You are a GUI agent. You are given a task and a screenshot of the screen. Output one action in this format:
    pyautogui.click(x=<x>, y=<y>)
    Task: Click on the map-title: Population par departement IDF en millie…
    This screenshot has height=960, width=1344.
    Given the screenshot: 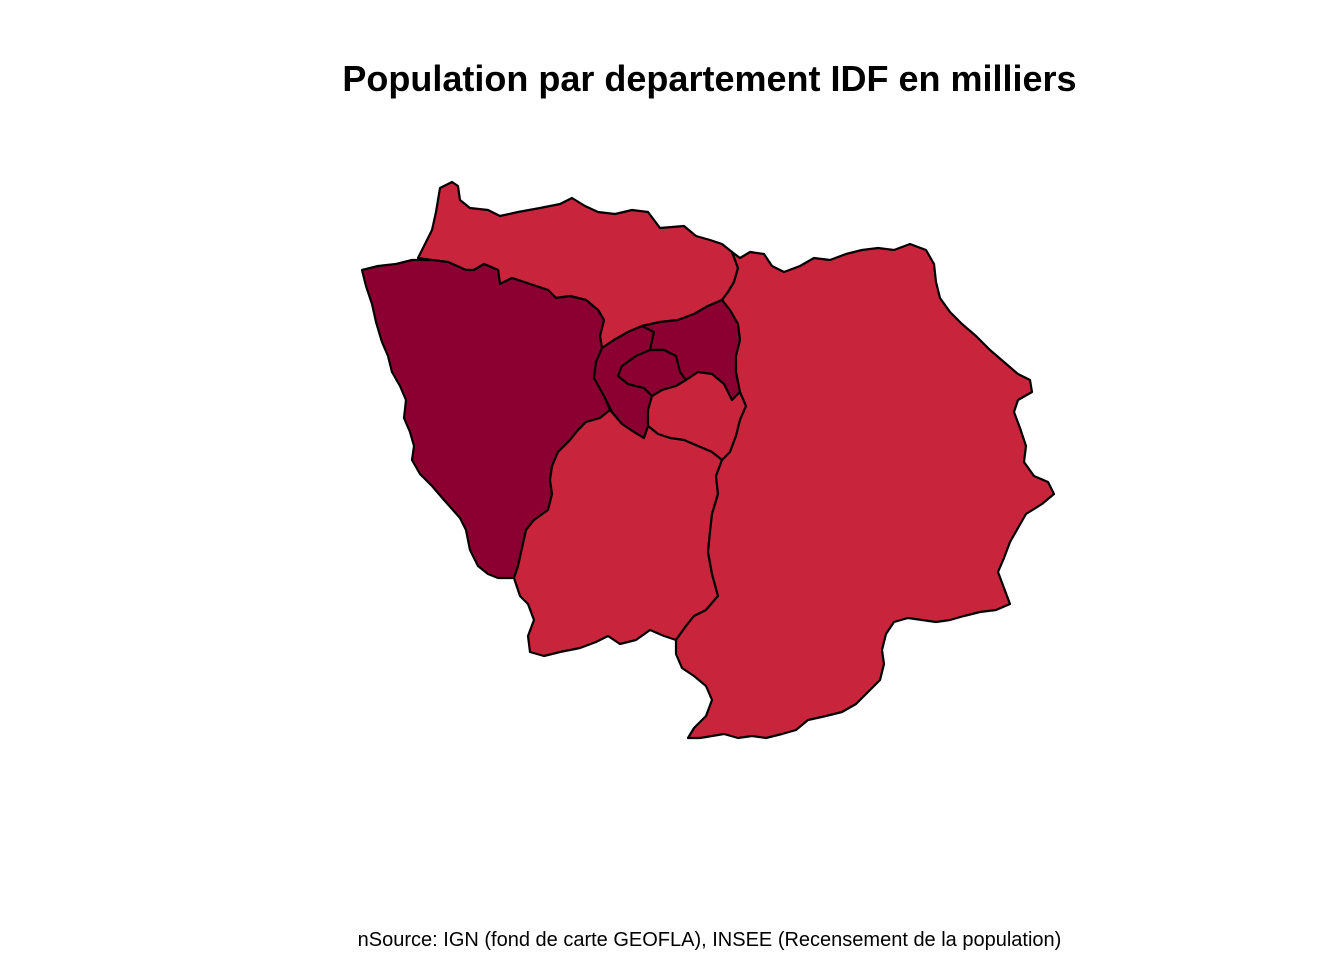 What is the action you would take?
    pyautogui.click(x=709, y=78)
    